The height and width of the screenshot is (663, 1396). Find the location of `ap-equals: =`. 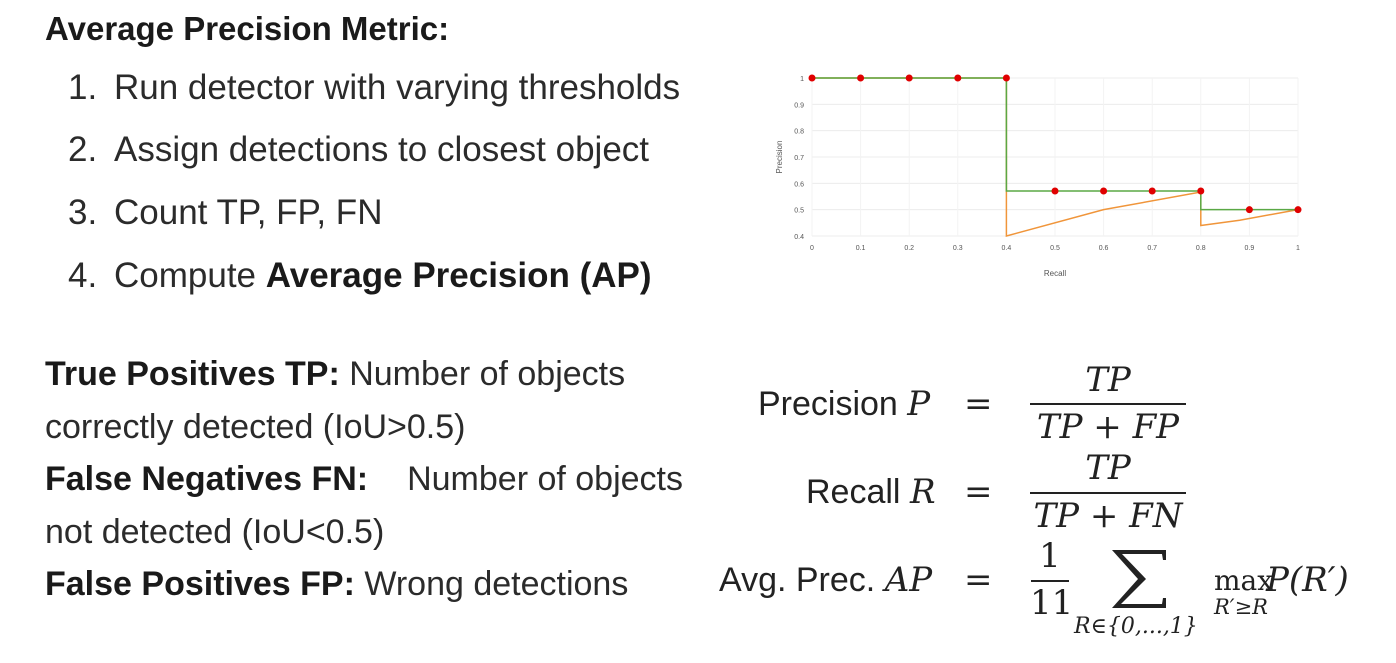

ap-equals: = is located at coordinates (978, 580).